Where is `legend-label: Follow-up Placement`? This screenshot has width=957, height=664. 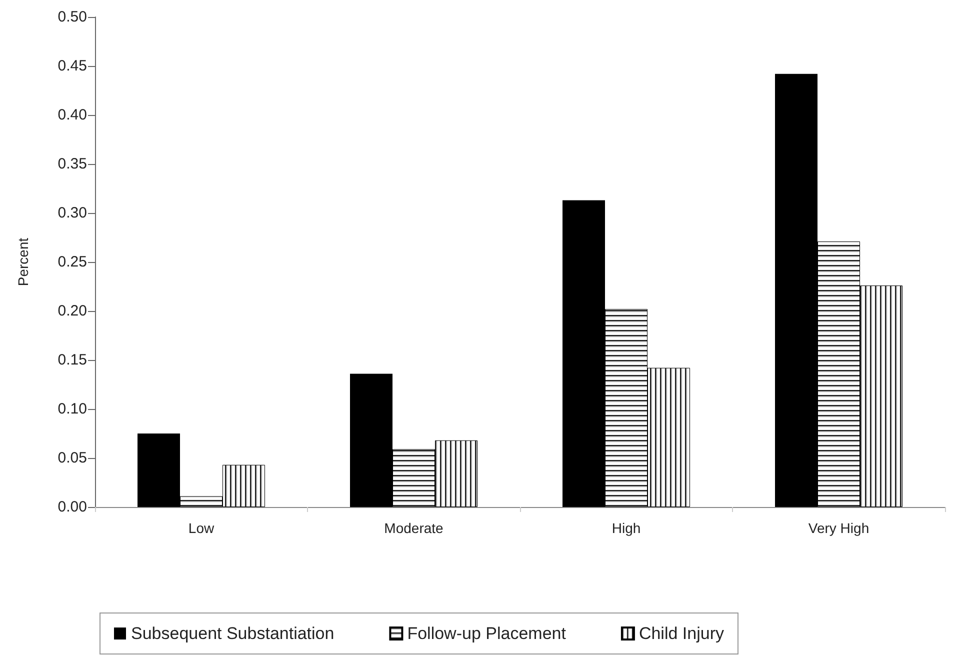
legend-label: Follow-up Placement is located at coordinates (486, 633).